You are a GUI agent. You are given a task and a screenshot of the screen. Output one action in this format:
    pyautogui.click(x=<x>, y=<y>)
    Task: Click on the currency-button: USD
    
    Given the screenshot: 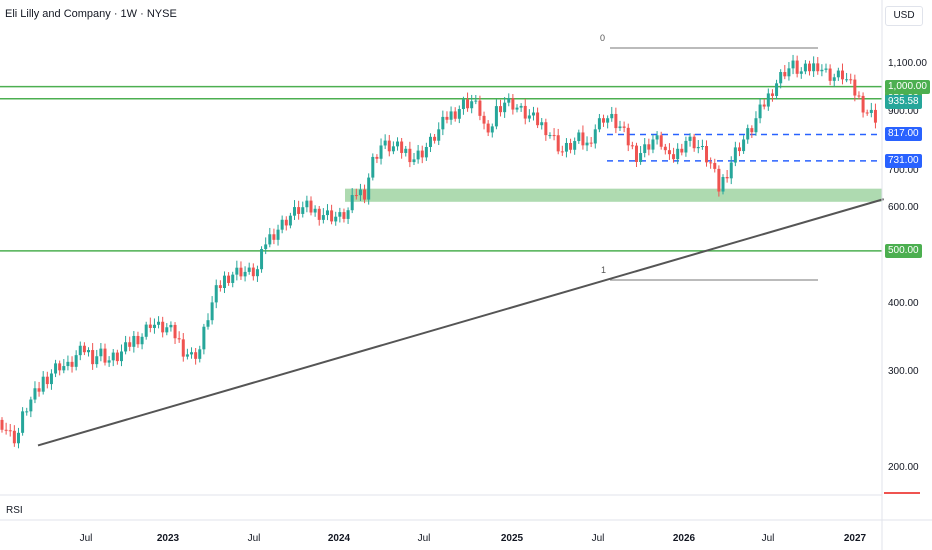 What is the action you would take?
    pyautogui.click(x=904, y=16)
    